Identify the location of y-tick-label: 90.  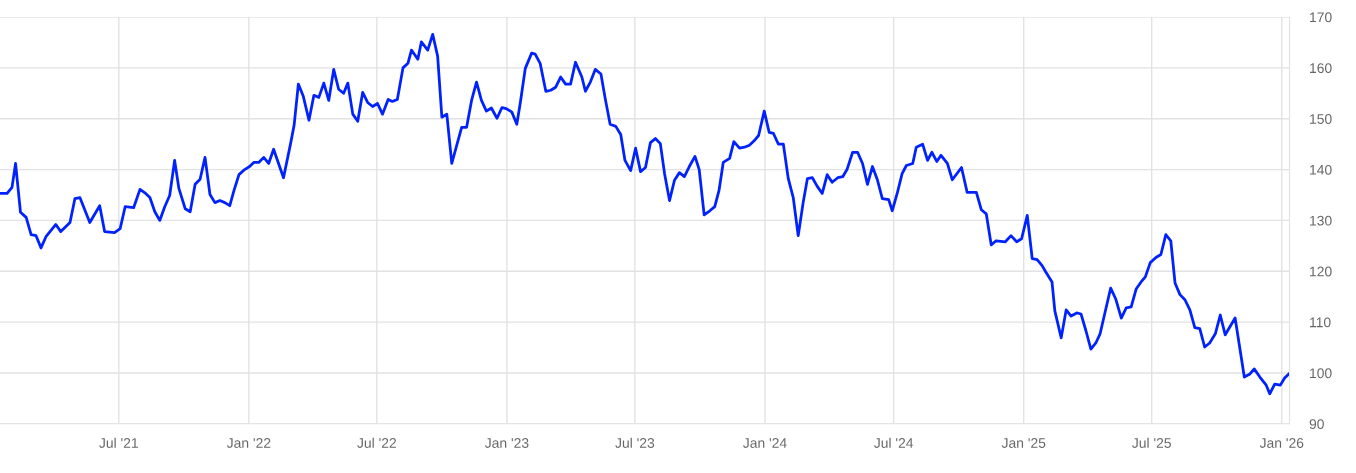
(1316, 424).